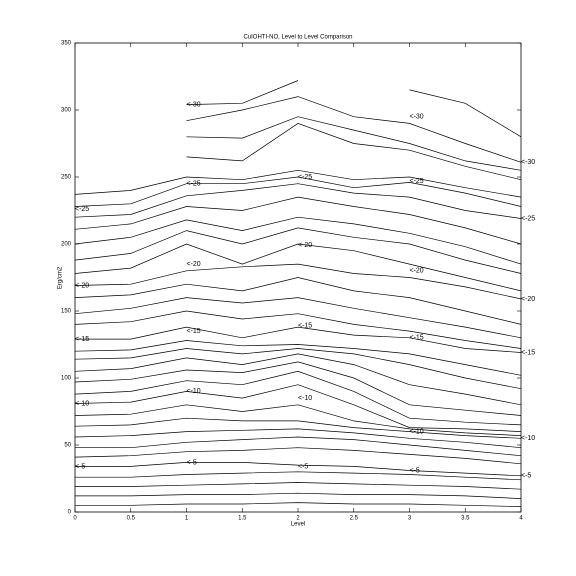 This screenshot has width=576, height=576. I want to click on chart-title: CuIOHTI-NO, Level to Level Comparison, so click(297, 38).